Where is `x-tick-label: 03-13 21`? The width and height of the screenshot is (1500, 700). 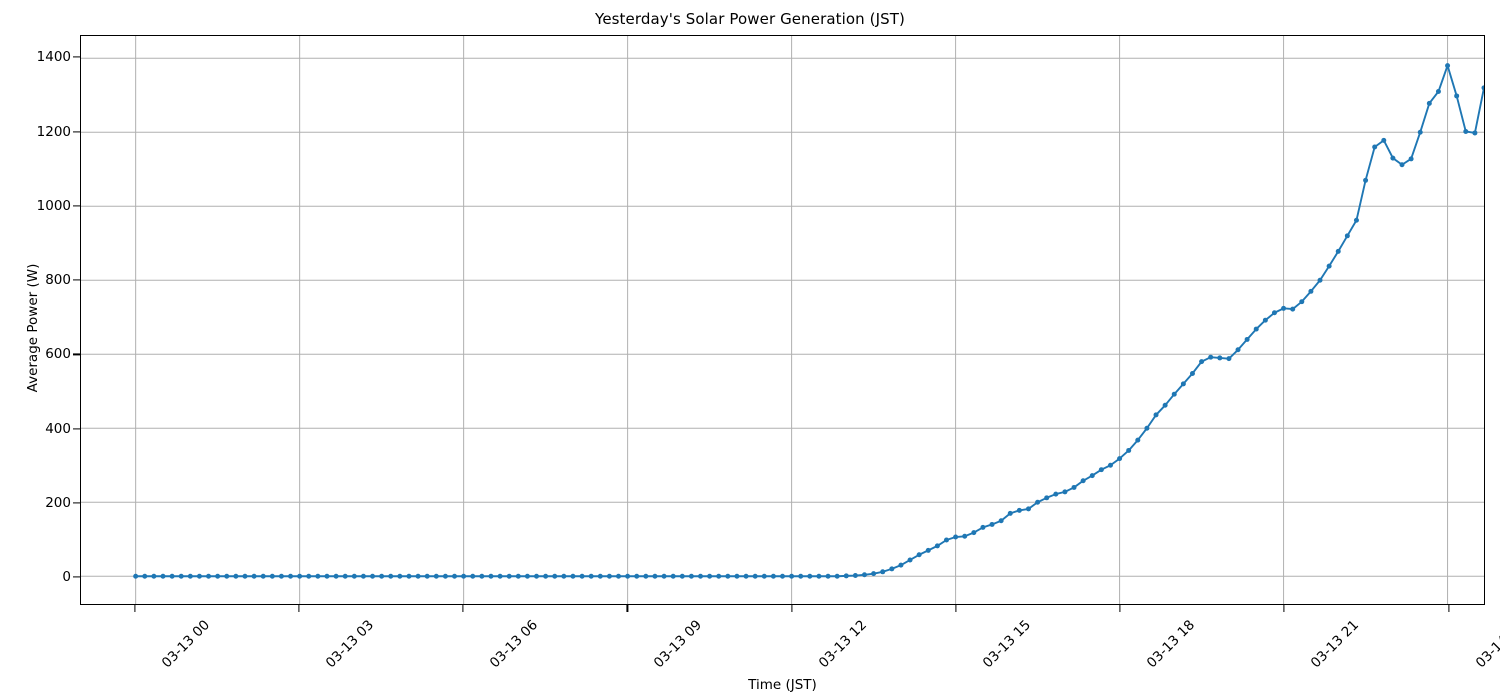 x-tick-label: 03-13 21 is located at coordinates (1335, 644).